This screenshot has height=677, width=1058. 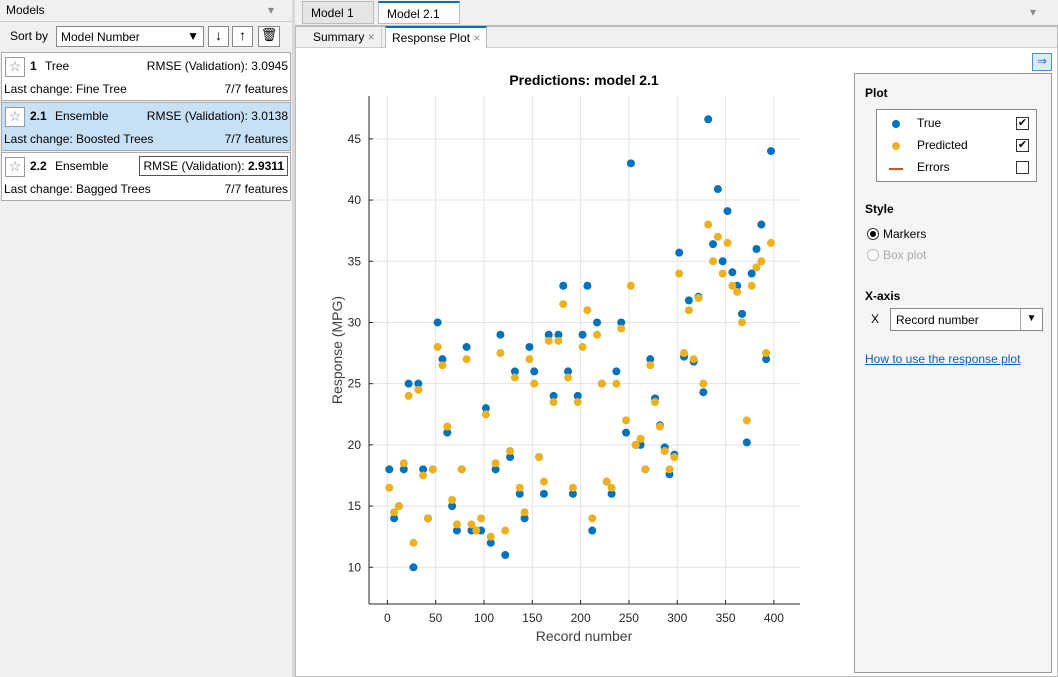 What do you see at coordinates (256, 139) in the screenshot?
I see `features: 7/7 features` at bounding box center [256, 139].